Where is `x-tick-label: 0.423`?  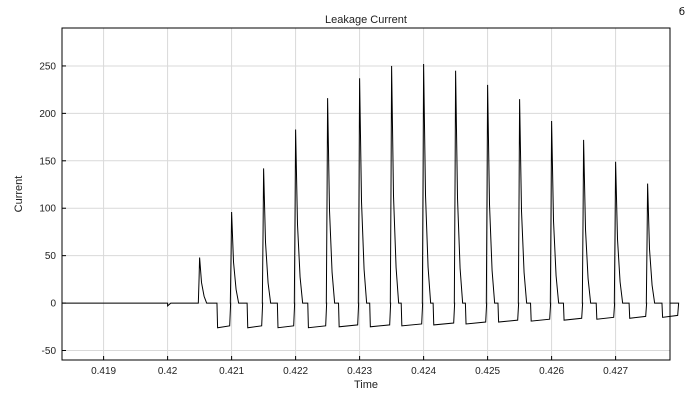 x-tick-label: 0.423 is located at coordinates (359, 371).